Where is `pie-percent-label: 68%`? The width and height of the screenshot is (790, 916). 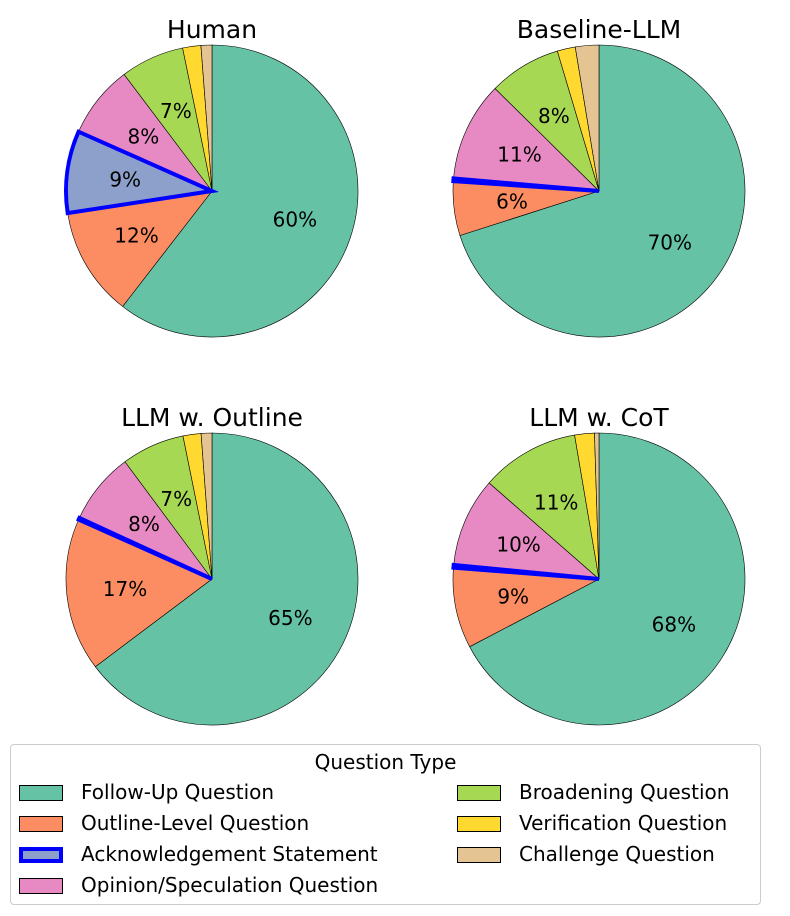
pie-percent-label: 68% is located at coordinates (674, 624).